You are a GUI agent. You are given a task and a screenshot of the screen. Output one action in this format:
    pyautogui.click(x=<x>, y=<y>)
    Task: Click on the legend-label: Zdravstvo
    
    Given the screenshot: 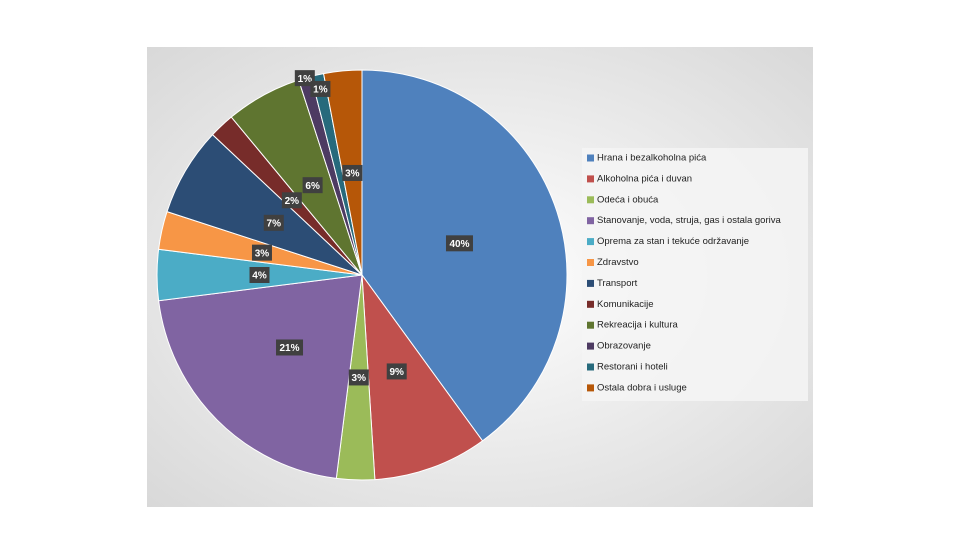 What is the action you would take?
    pyautogui.click(x=618, y=262)
    